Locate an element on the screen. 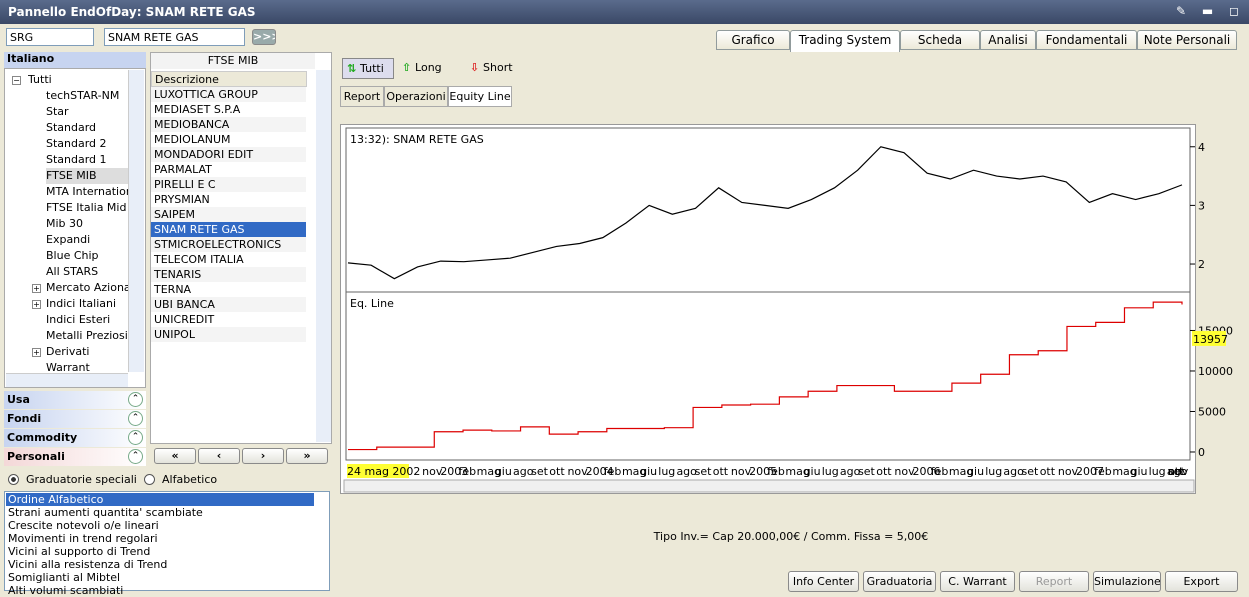  tree-item: Indici Esteri is located at coordinates (78, 319).